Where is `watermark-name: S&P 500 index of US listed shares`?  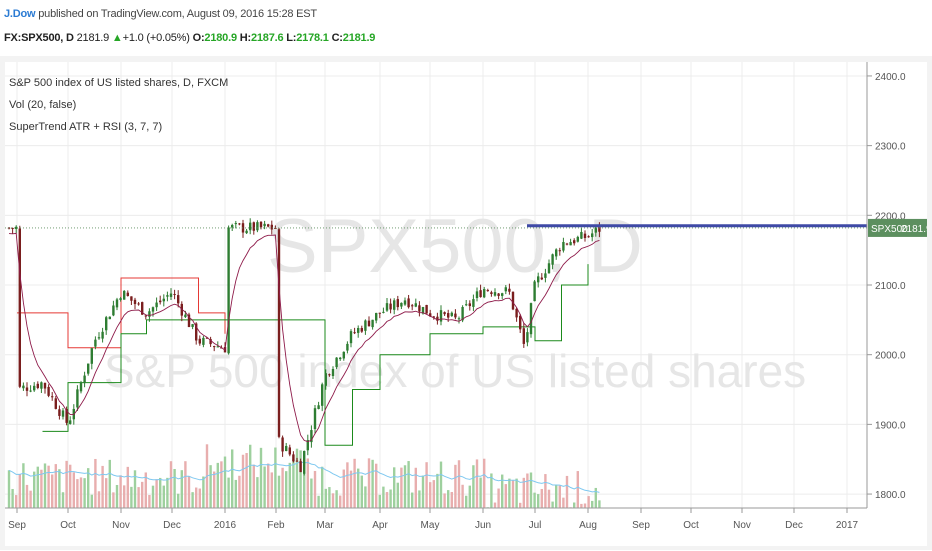 watermark-name: S&P 500 index of US listed shares is located at coordinates (455, 371).